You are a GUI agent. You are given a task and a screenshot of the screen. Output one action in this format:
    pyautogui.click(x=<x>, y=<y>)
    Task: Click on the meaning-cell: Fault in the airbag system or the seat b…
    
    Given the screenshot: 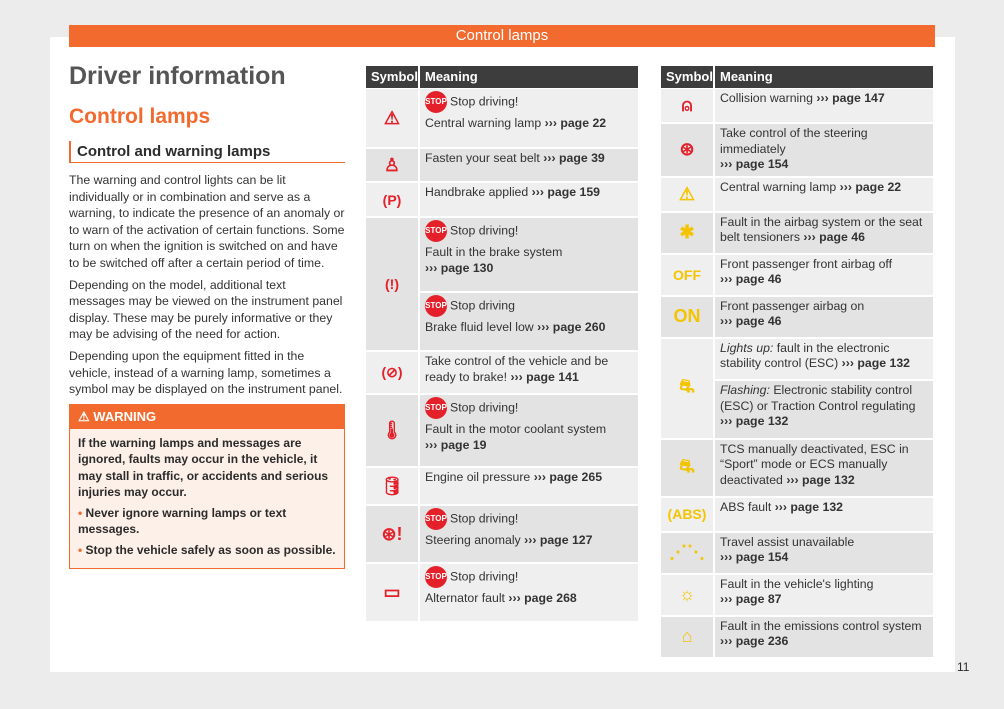 What is the action you would take?
    pyautogui.click(x=824, y=232)
    